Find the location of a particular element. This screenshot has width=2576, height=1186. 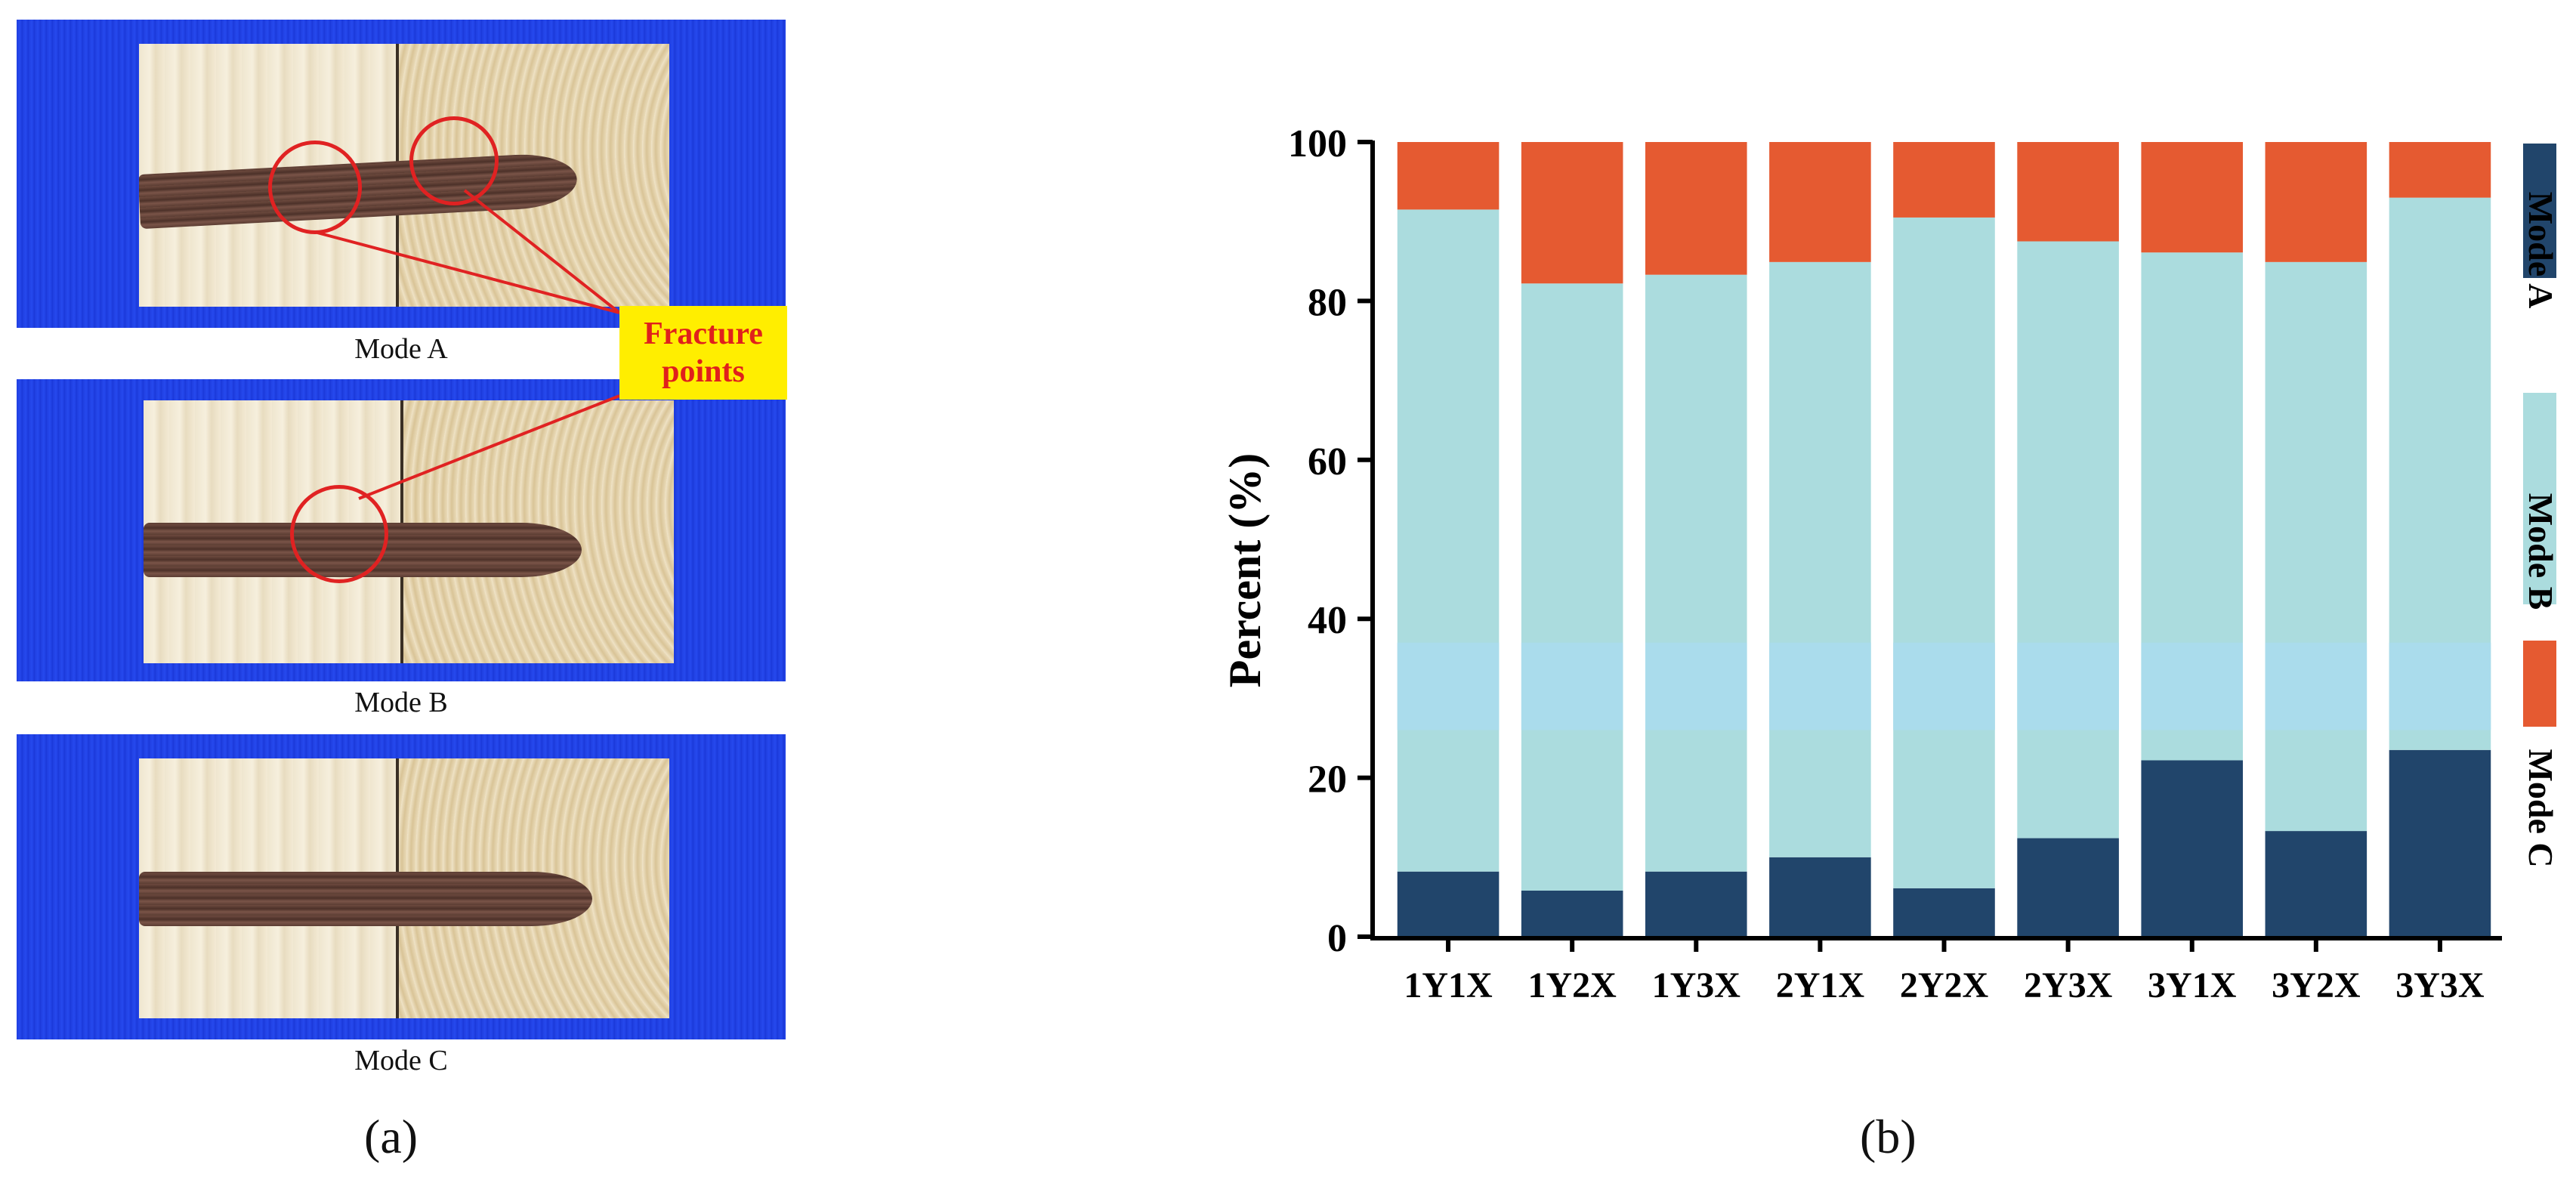

bamboo-dowel is located at coordinates (365, 899).